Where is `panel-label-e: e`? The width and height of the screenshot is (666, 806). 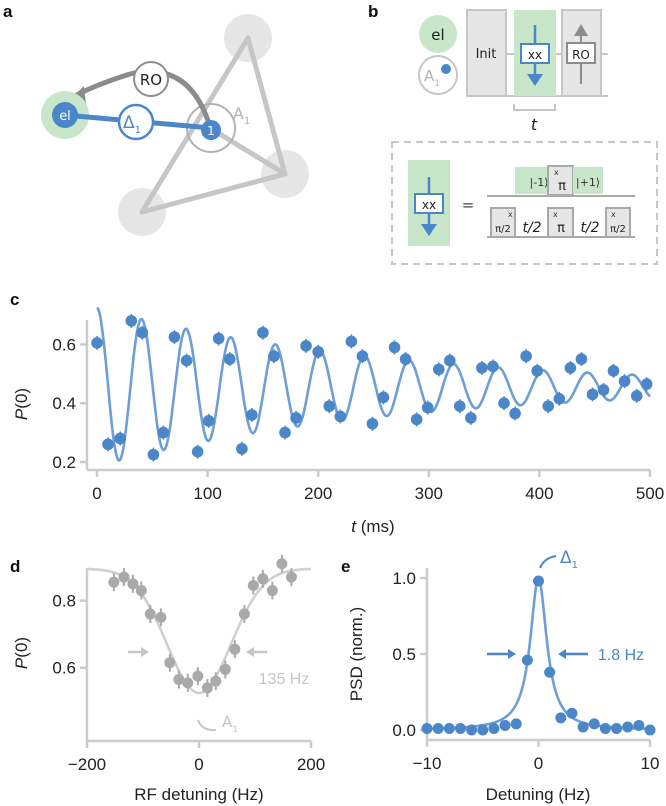
panel-label-e: e is located at coordinates (345, 566).